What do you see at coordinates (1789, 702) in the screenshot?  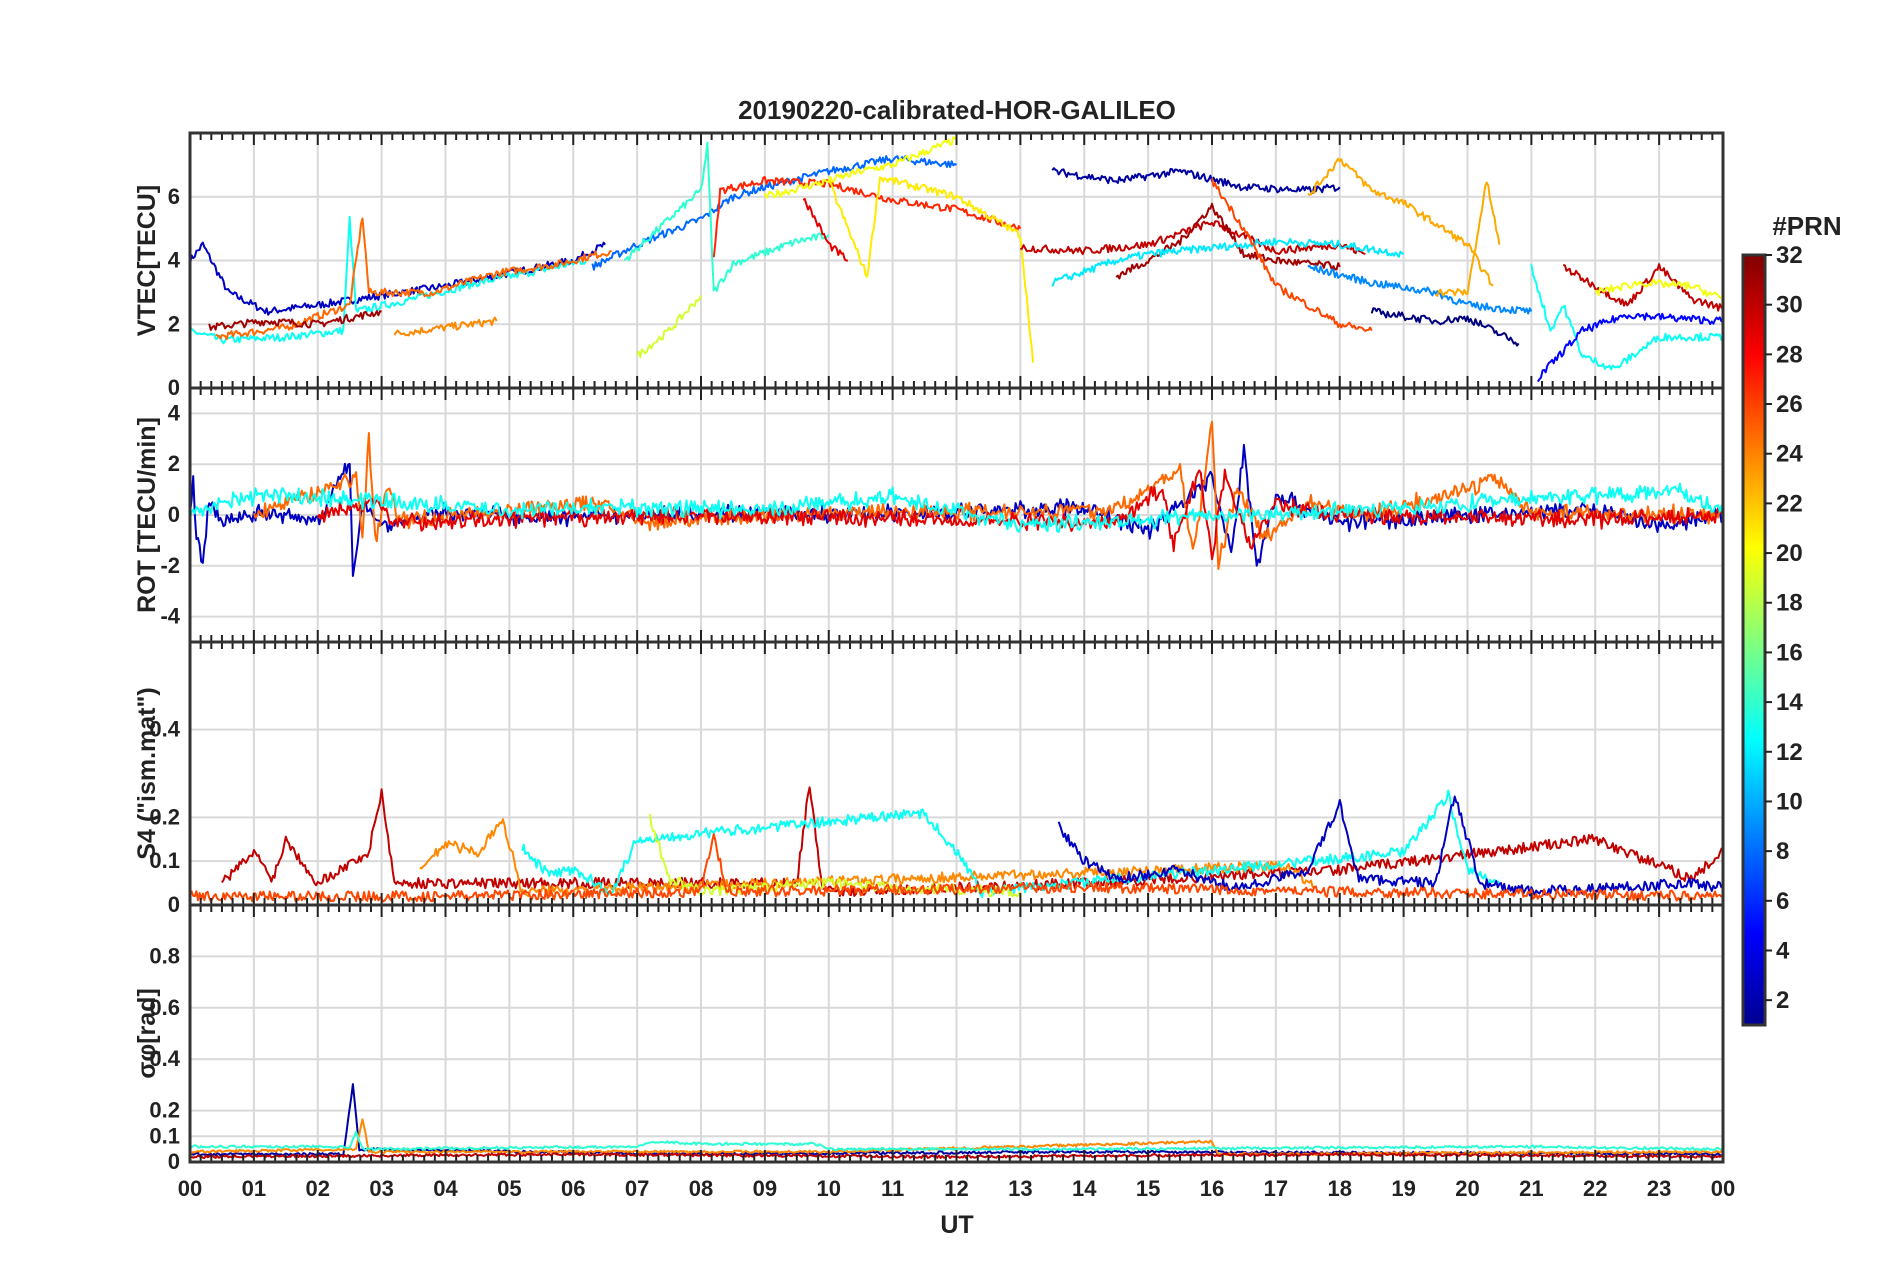 I see `colorbar-tick-label: 14` at bounding box center [1789, 702].